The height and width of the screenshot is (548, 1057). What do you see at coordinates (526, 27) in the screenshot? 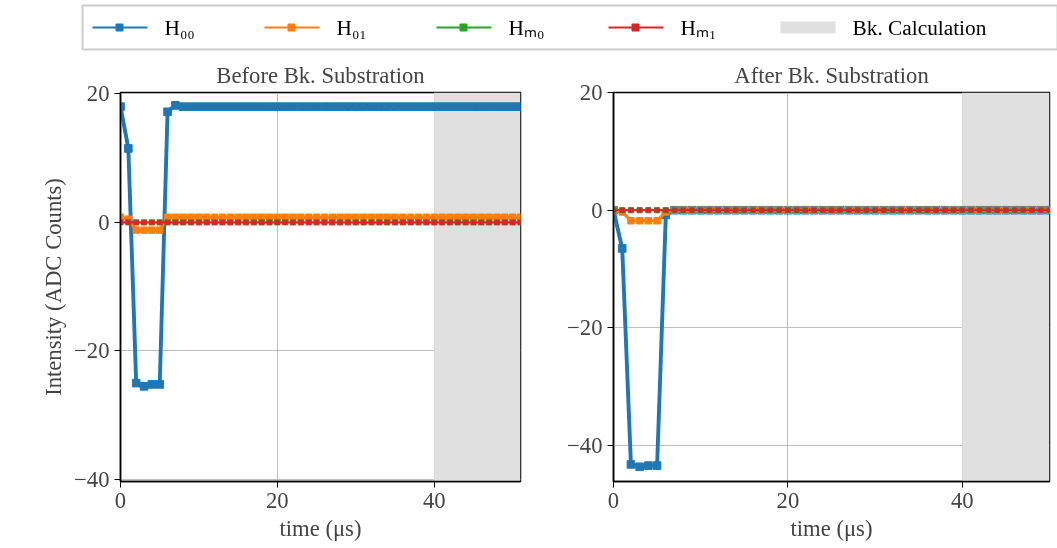
I see `legend-label: Hₘ₀` at bounding box center [526, 27].